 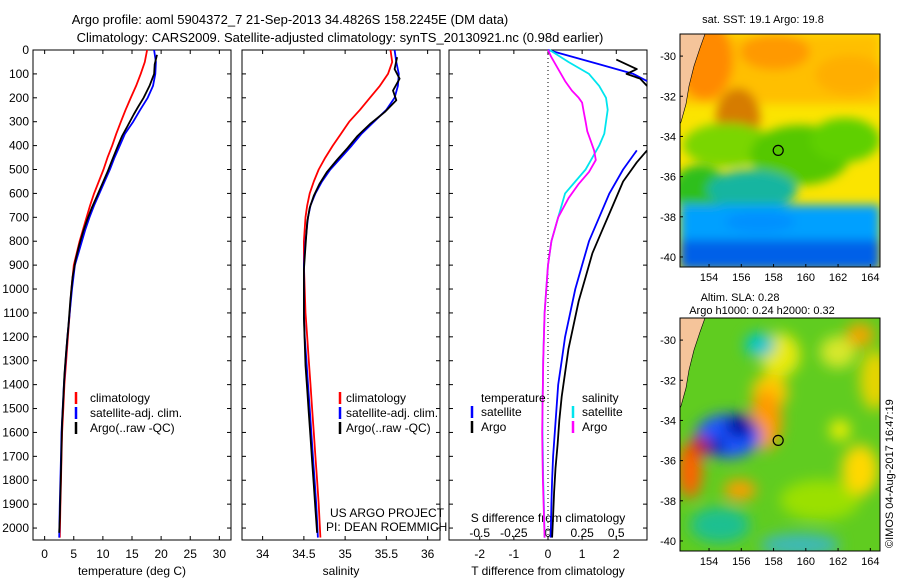 I want to click on sst-map-frame, so click(x=780, y=150).